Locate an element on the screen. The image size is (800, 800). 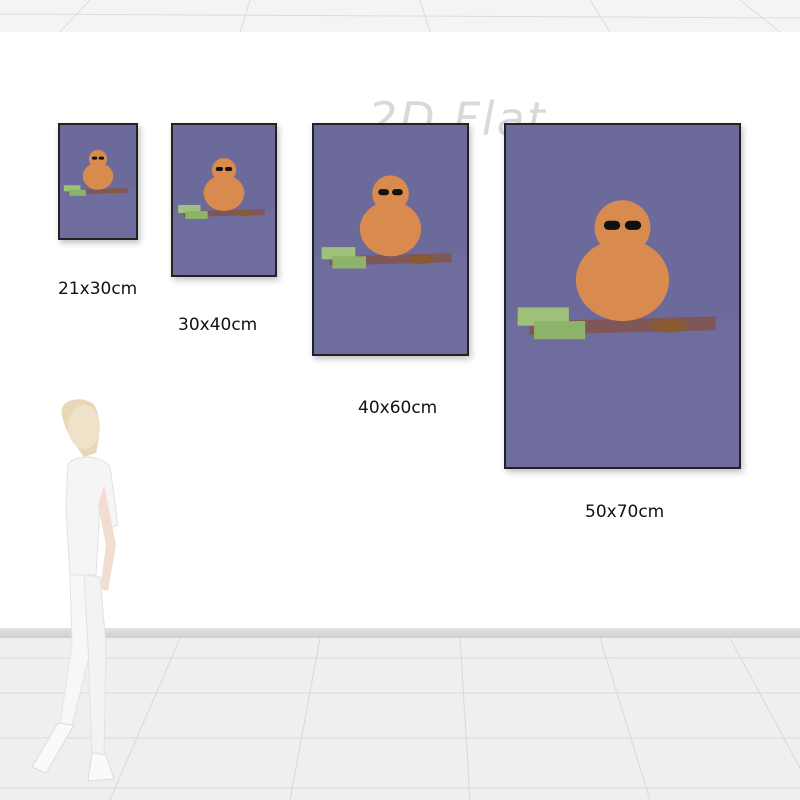
size-label-50x70: 50x70cm is located at coordinates (625, 512).